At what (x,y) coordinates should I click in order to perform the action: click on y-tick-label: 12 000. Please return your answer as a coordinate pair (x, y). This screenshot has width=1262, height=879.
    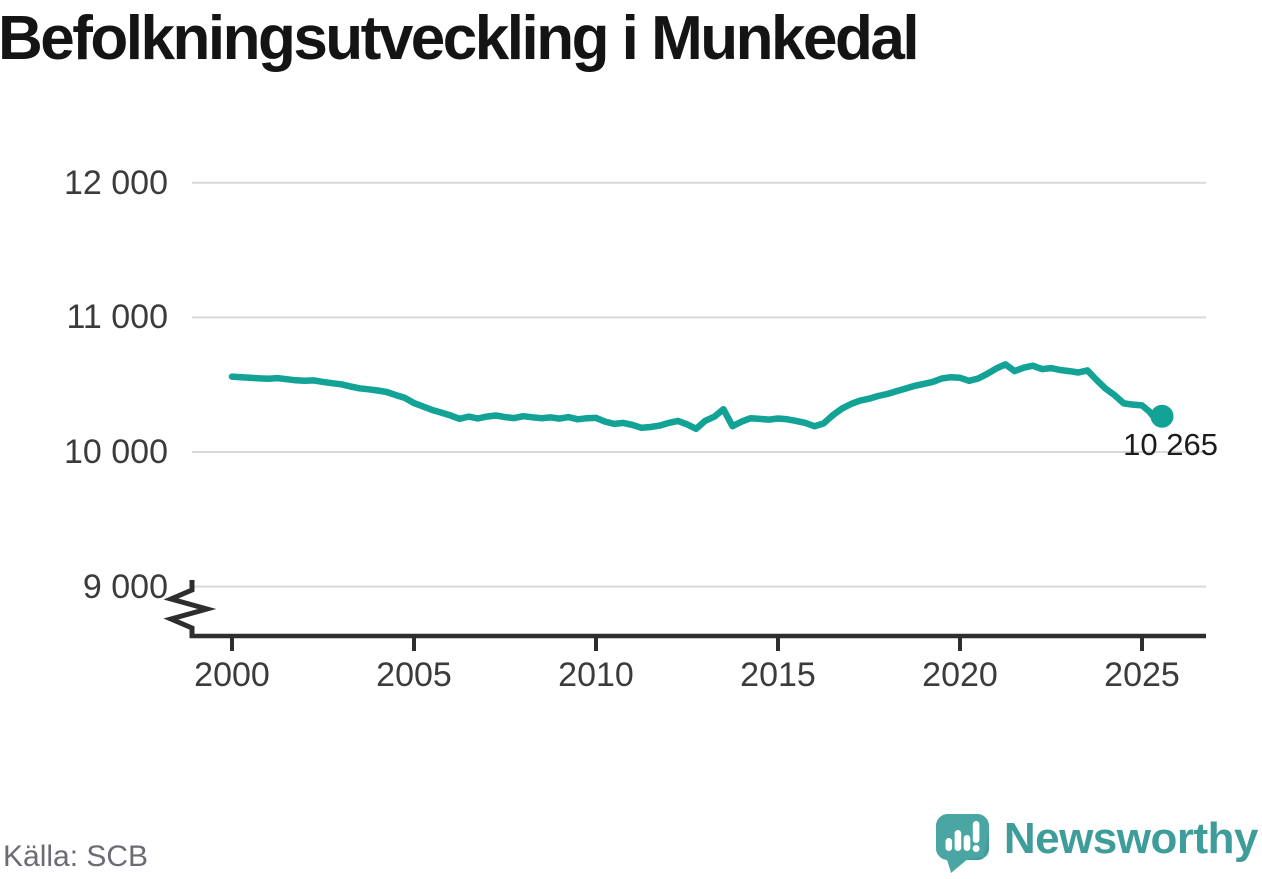
    Looking at the image, I should click on (116, 182).